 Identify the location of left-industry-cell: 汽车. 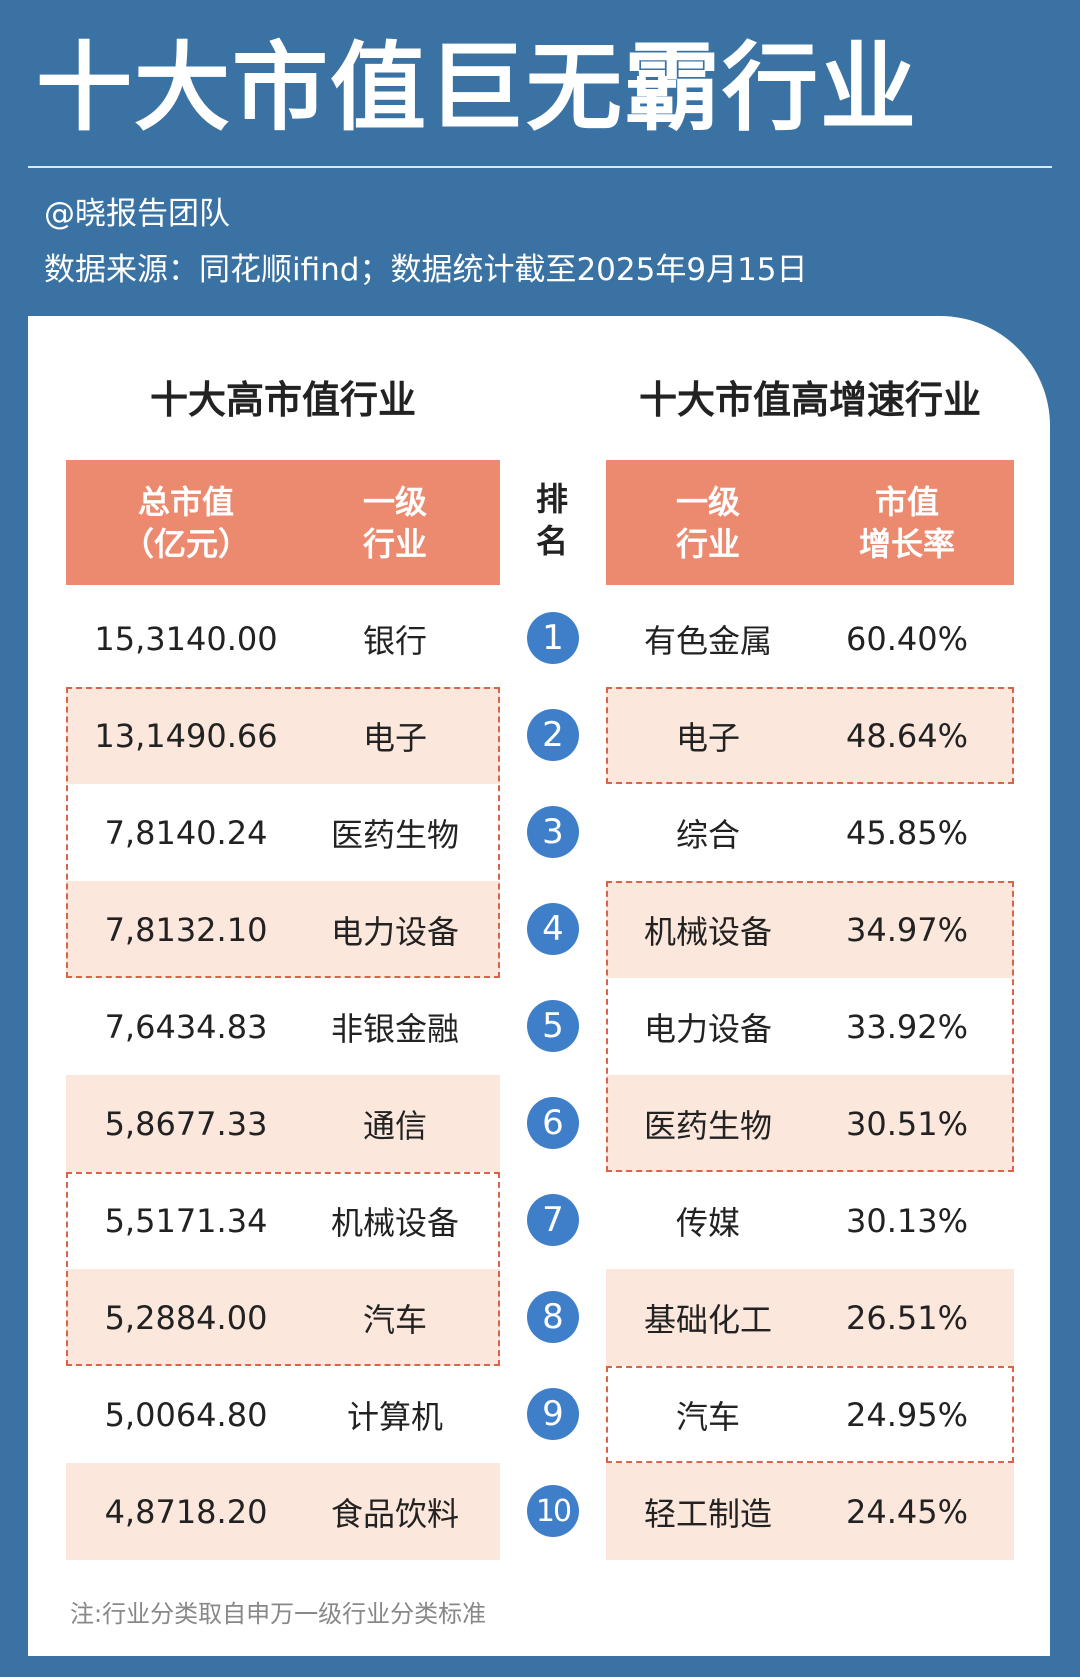
(394, 1319).